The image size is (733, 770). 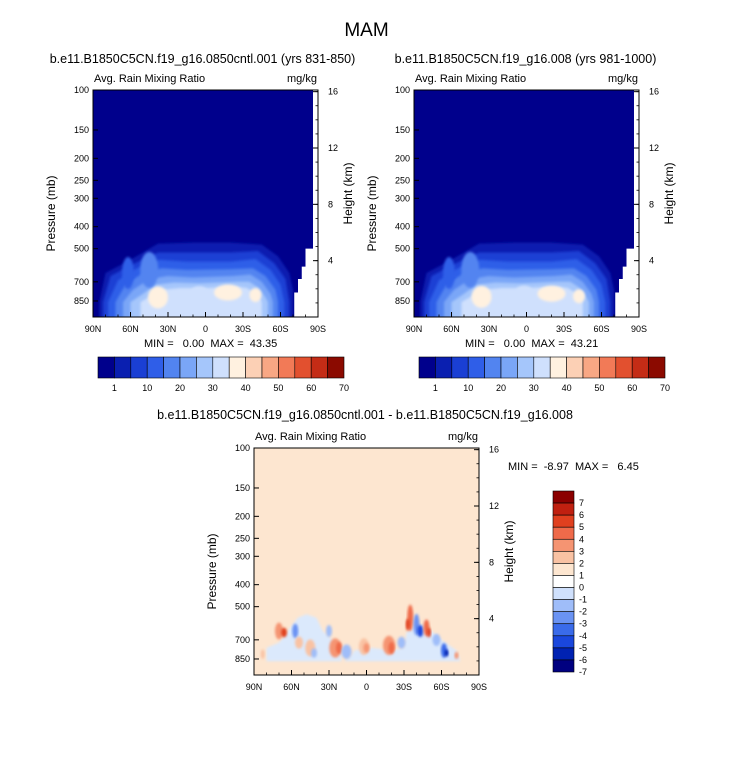 What do you see at coordinates (583, 636) in the screenshot?
I see `colorbar-label: -4` at bounding box center [583, 636].